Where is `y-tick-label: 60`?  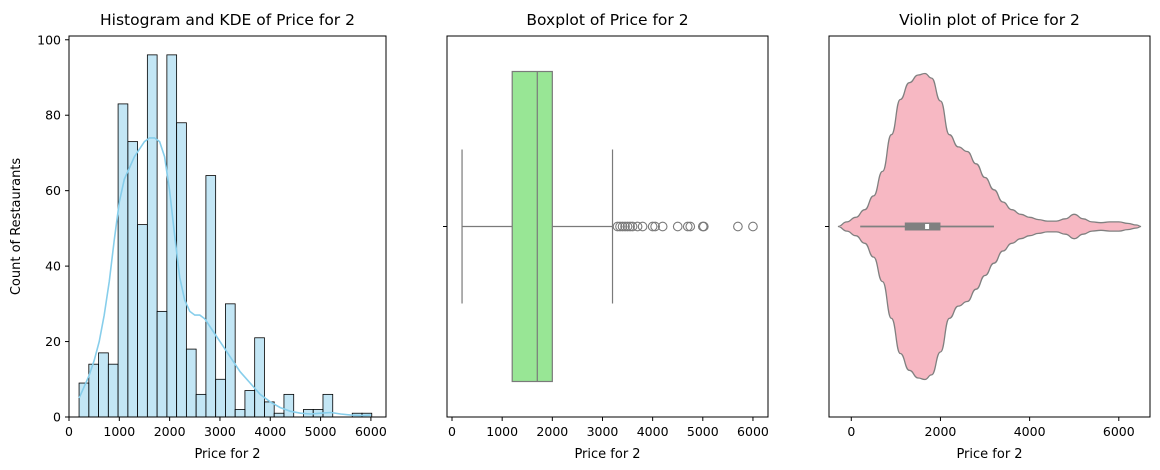 y-tick-label: 60 is located at coordinates (53, 190).